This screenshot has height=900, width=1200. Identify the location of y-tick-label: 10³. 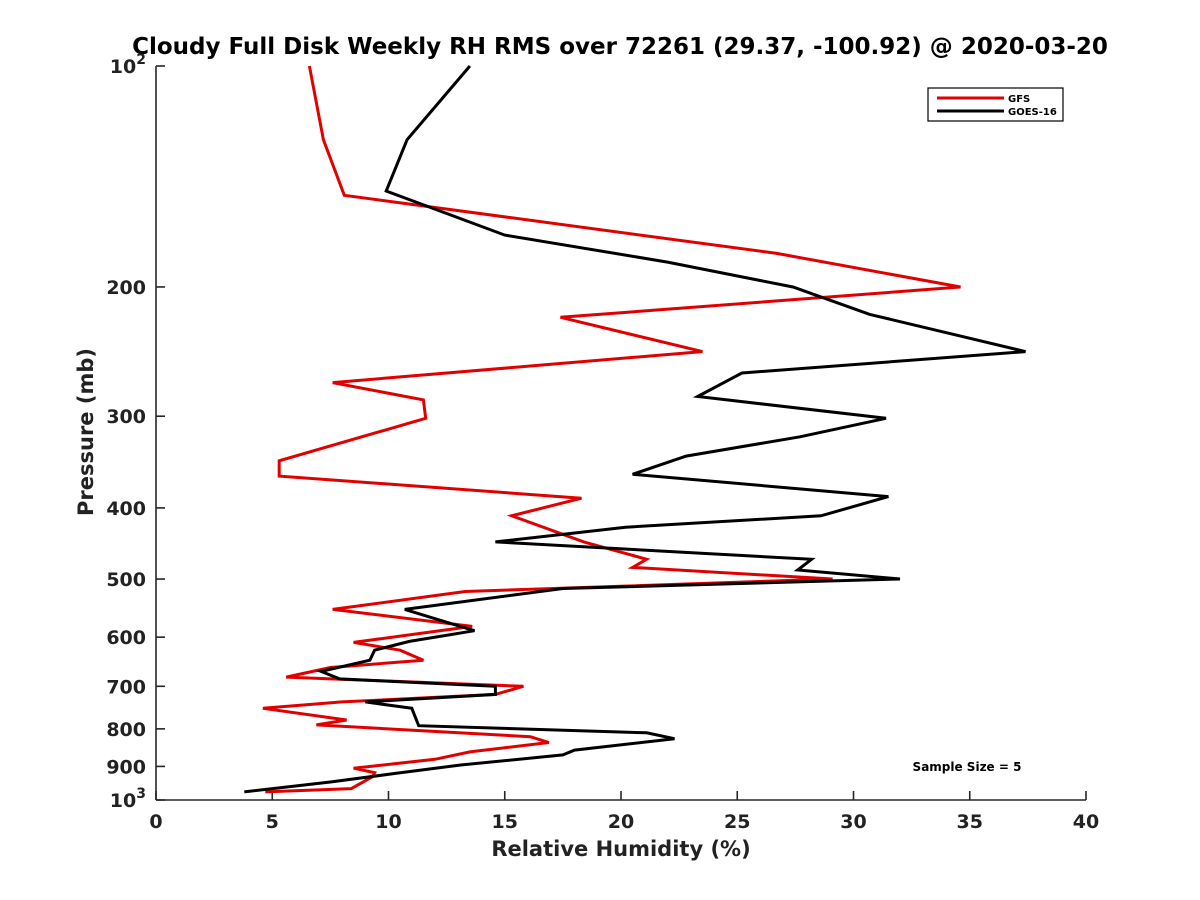
(128, 799).